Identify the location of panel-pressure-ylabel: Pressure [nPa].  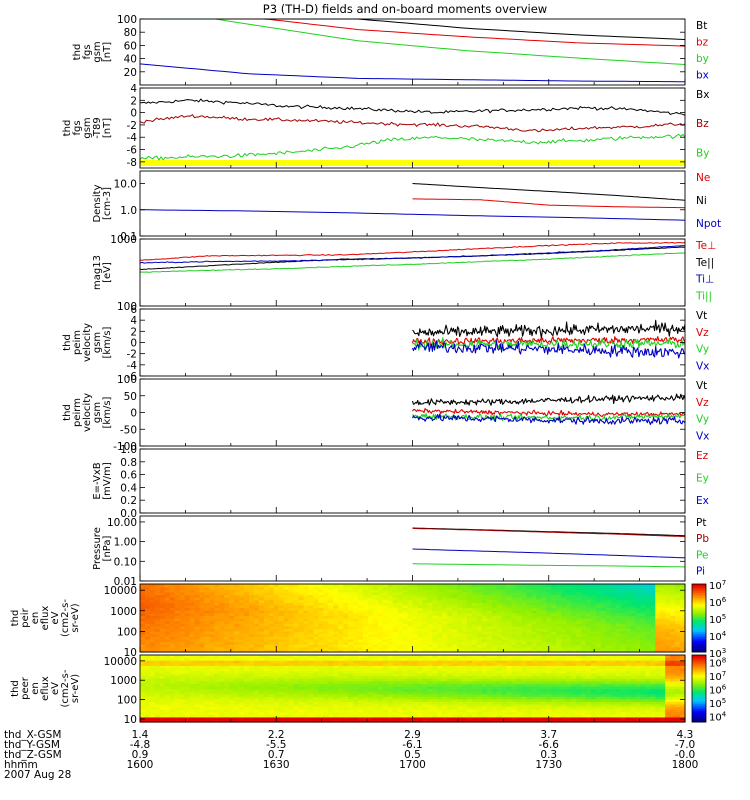
(102, 548).